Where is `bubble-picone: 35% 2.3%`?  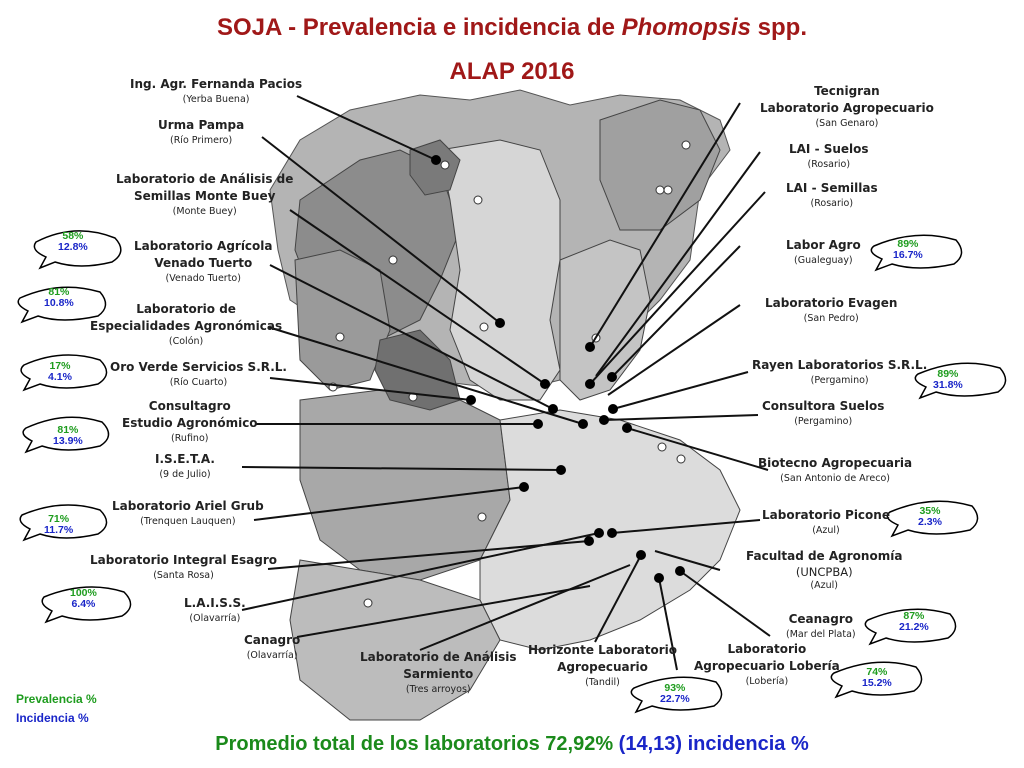 bubble-picone: 35% 2.3% is located at coordinates (930, 516).